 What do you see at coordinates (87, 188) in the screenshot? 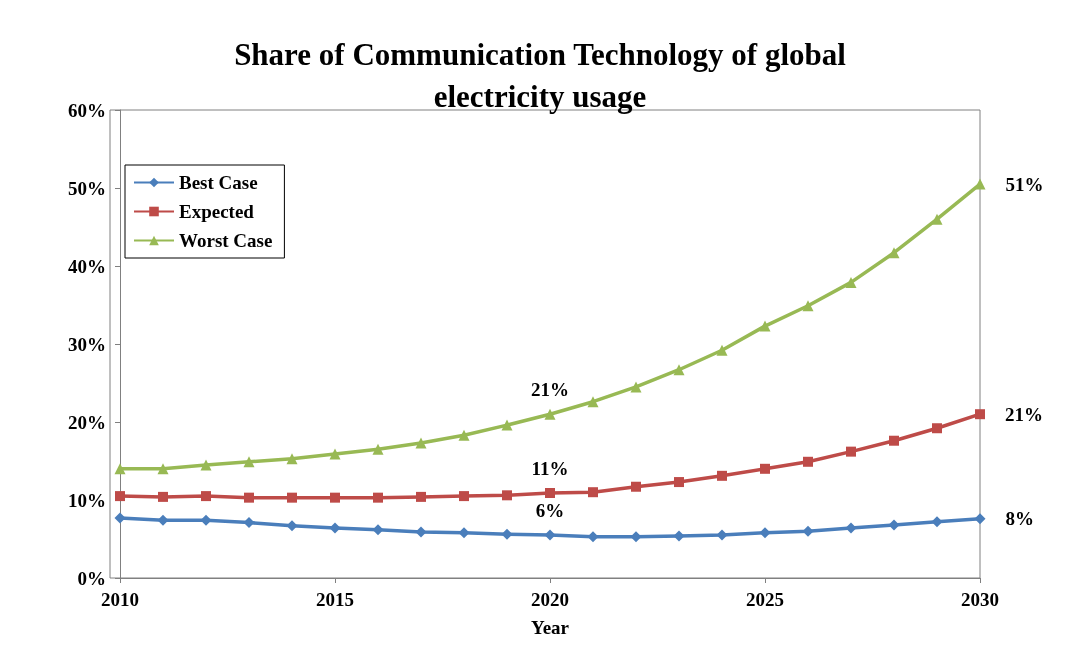
I see `y-tick-label: 50%` at bounding box center [87, 188].